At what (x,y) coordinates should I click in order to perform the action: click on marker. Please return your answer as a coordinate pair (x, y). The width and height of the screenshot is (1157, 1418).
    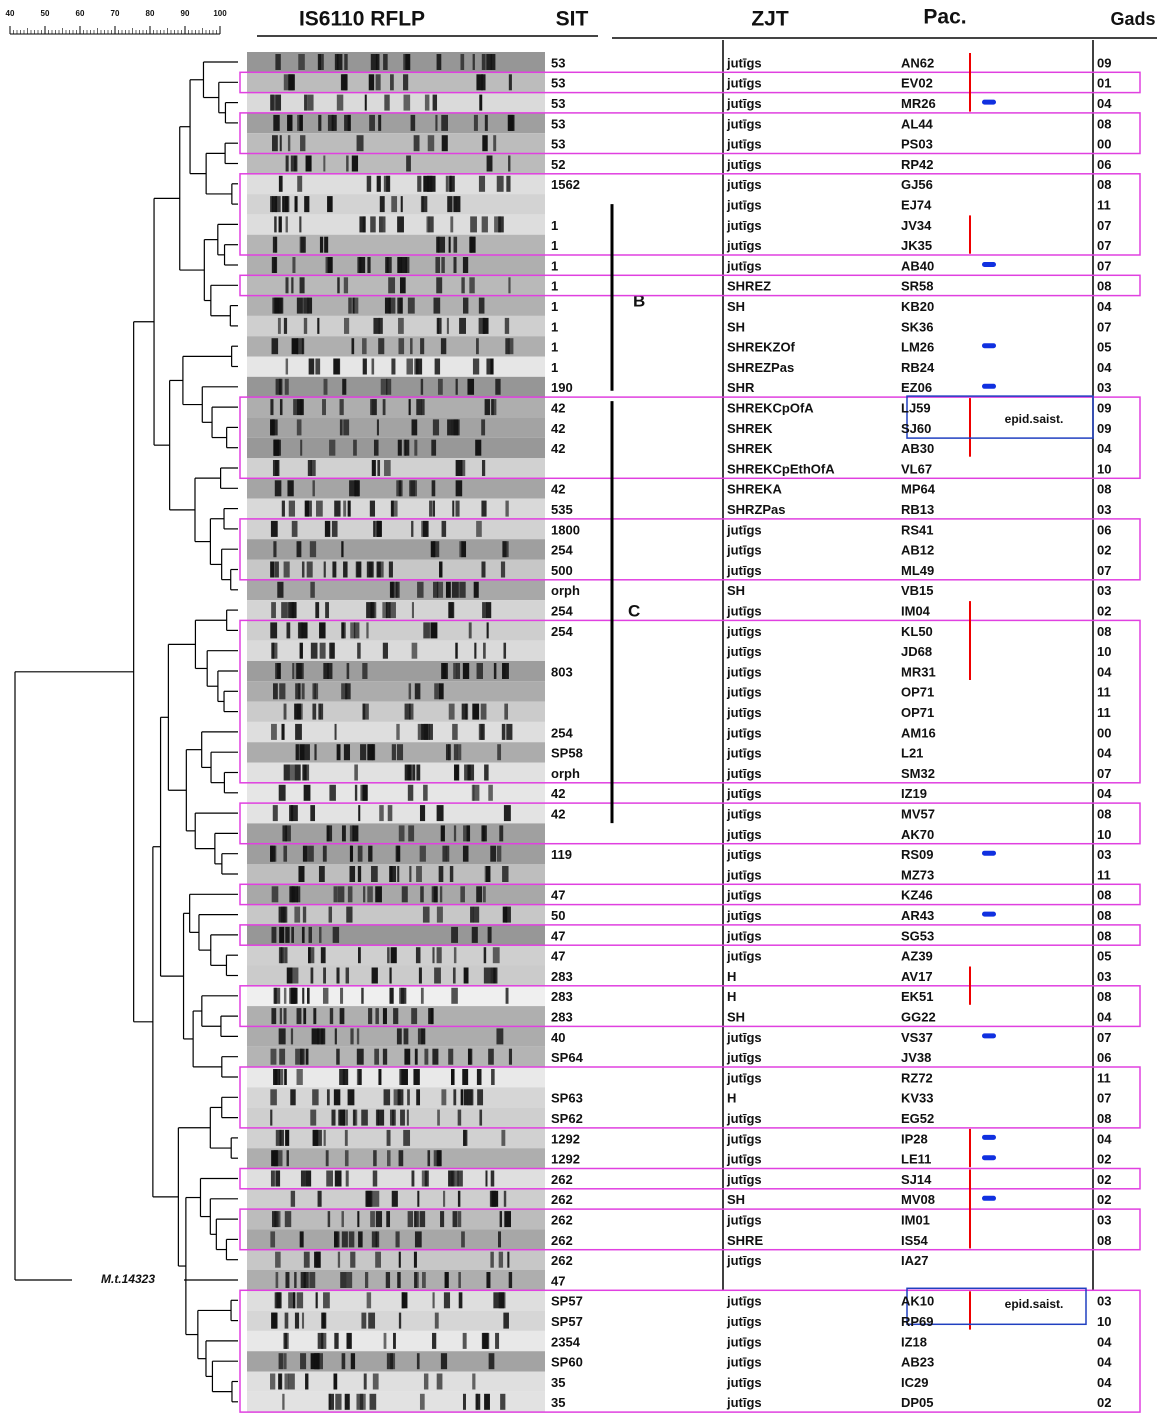
    Looking at the image, I should click on (989, 1198).